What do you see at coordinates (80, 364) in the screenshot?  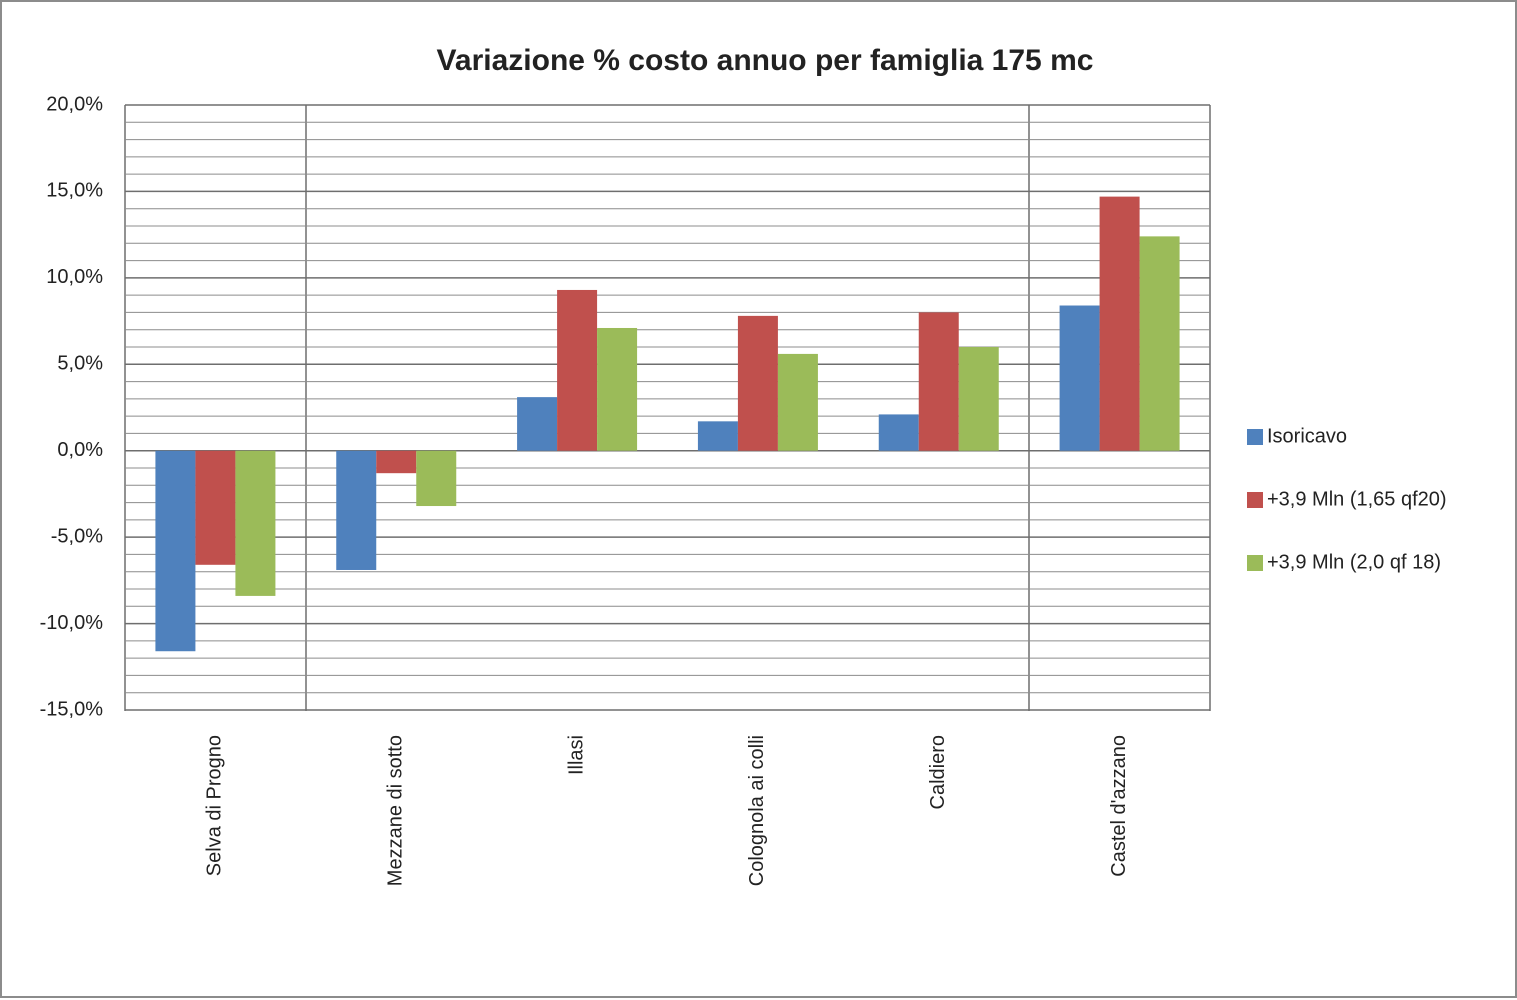 I see `y-tick-label: 5,0%` at bounding box center [80, 364].